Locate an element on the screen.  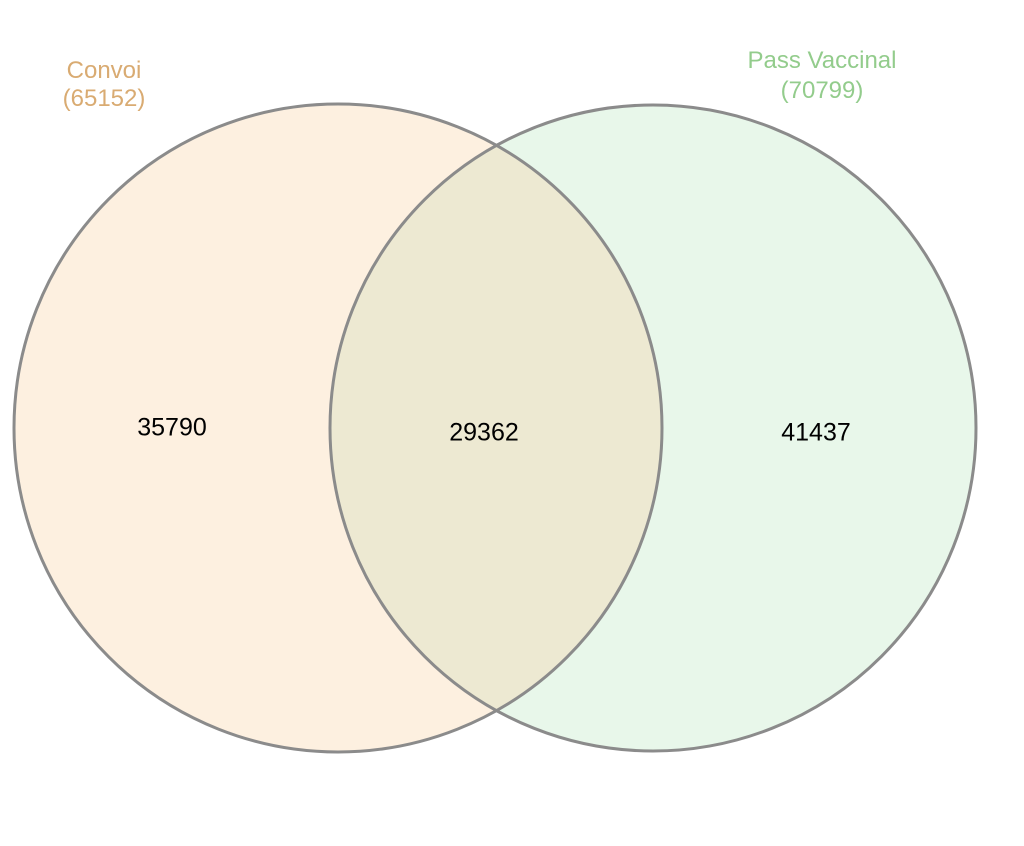
pass-vaccinal-size-label: (70799) is located at coordinates (822, 90).